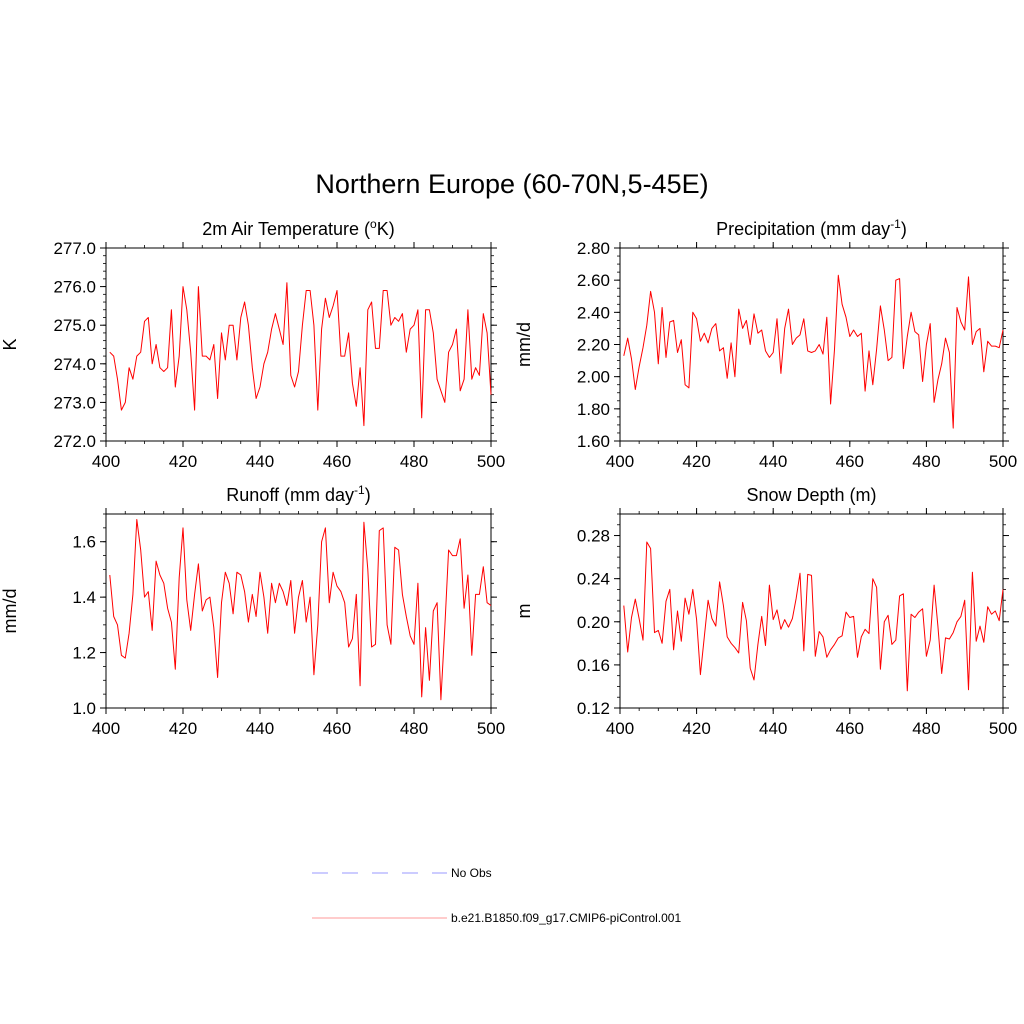 The image size is (1024, 1024). Describe the element at coordinates (773, 461) in the screenshot. I see `precipitation-x-tick-label: 440` at that location.